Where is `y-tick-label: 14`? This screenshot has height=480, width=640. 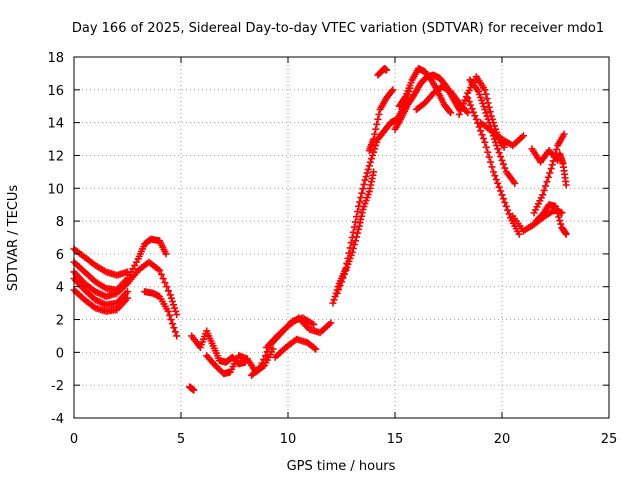
y-tick-label: 14 is located at coordinates (55, 124).